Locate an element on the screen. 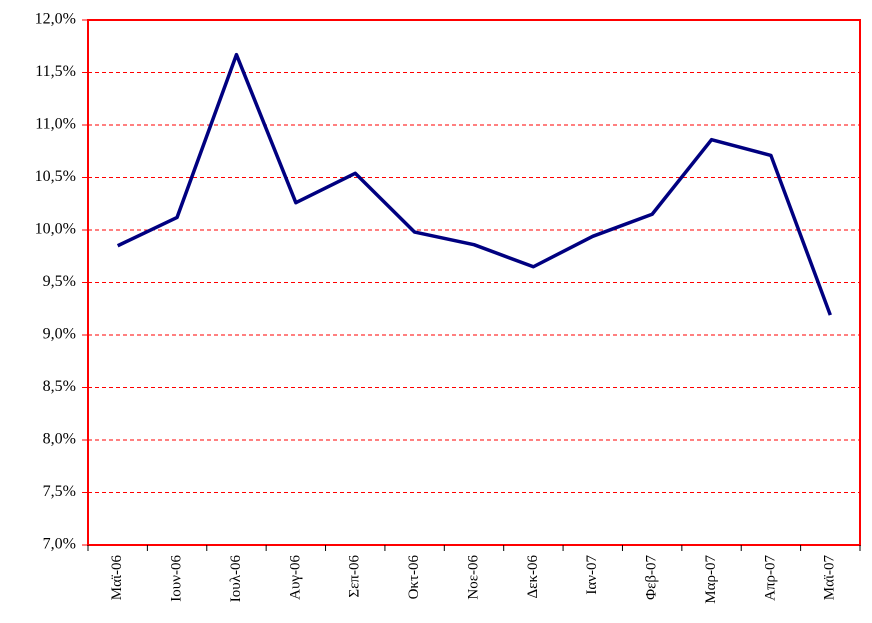  y-tick-label: 11,0% is located at coordinates (55, 124).